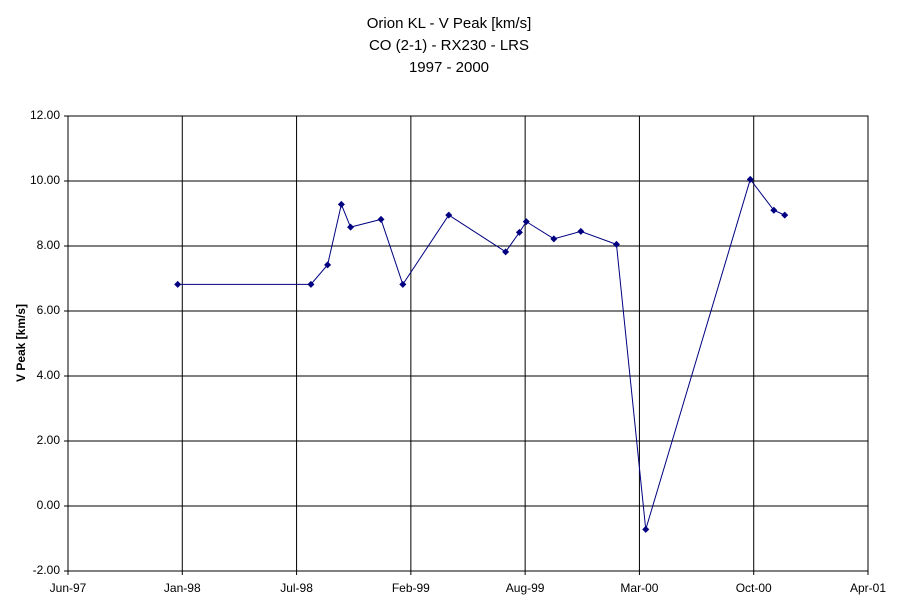  What do you see at coordinates (868, 588) in the screenshot?
I see `x-tick-label: Apr-01` at bounding box center [868, 588].